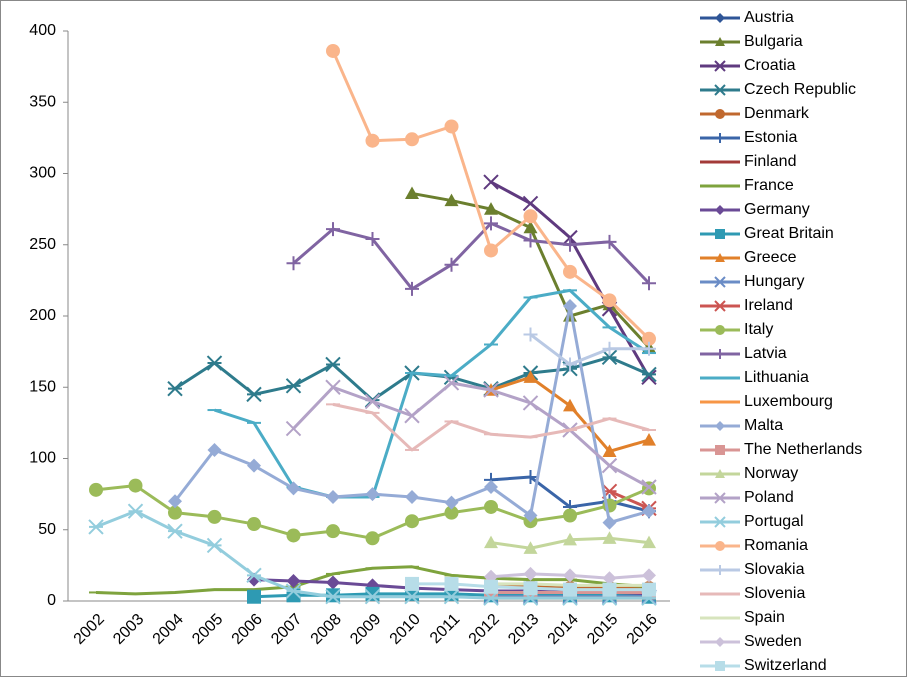 The width and height of the screenshot is (907, 677). Describe the element at coordinates (764, 617) in the screenshot. I see `legend-label: Spain` at that location.